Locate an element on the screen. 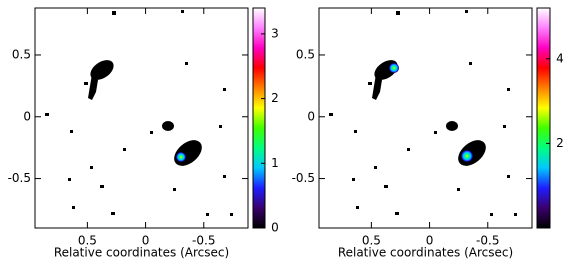 The width and height of the screenshot is (574, 265). colorbar-tick-label: 4 is located at coordinates (560, 58).